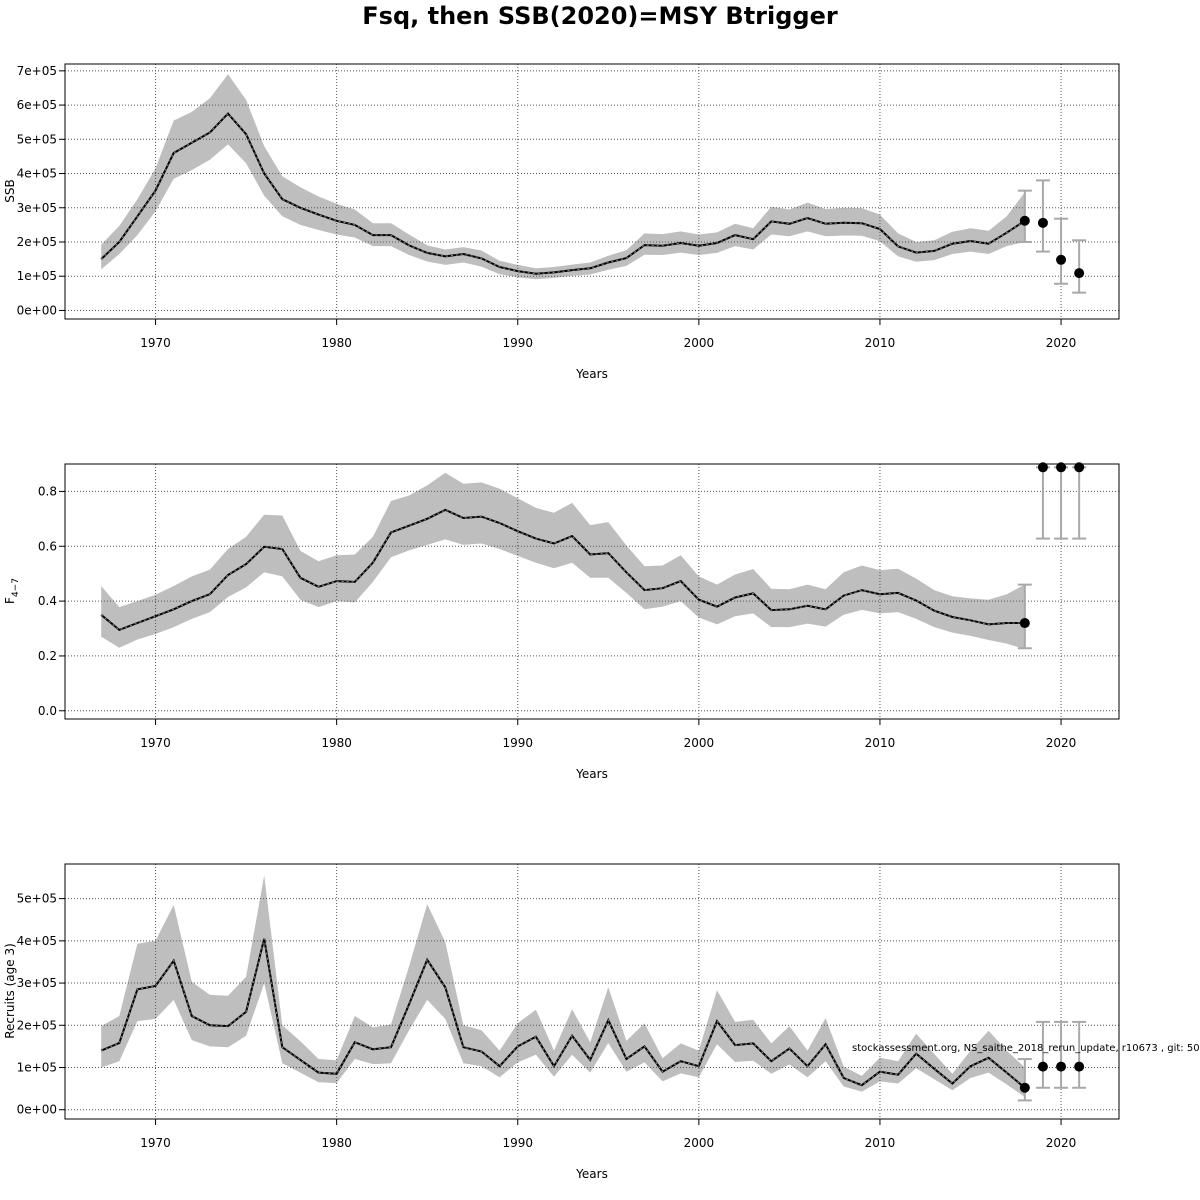  Describe the element at coordinates (10, 991) in the screenshot. I see `y-axis-label: Recruits (age 3)` at that location.